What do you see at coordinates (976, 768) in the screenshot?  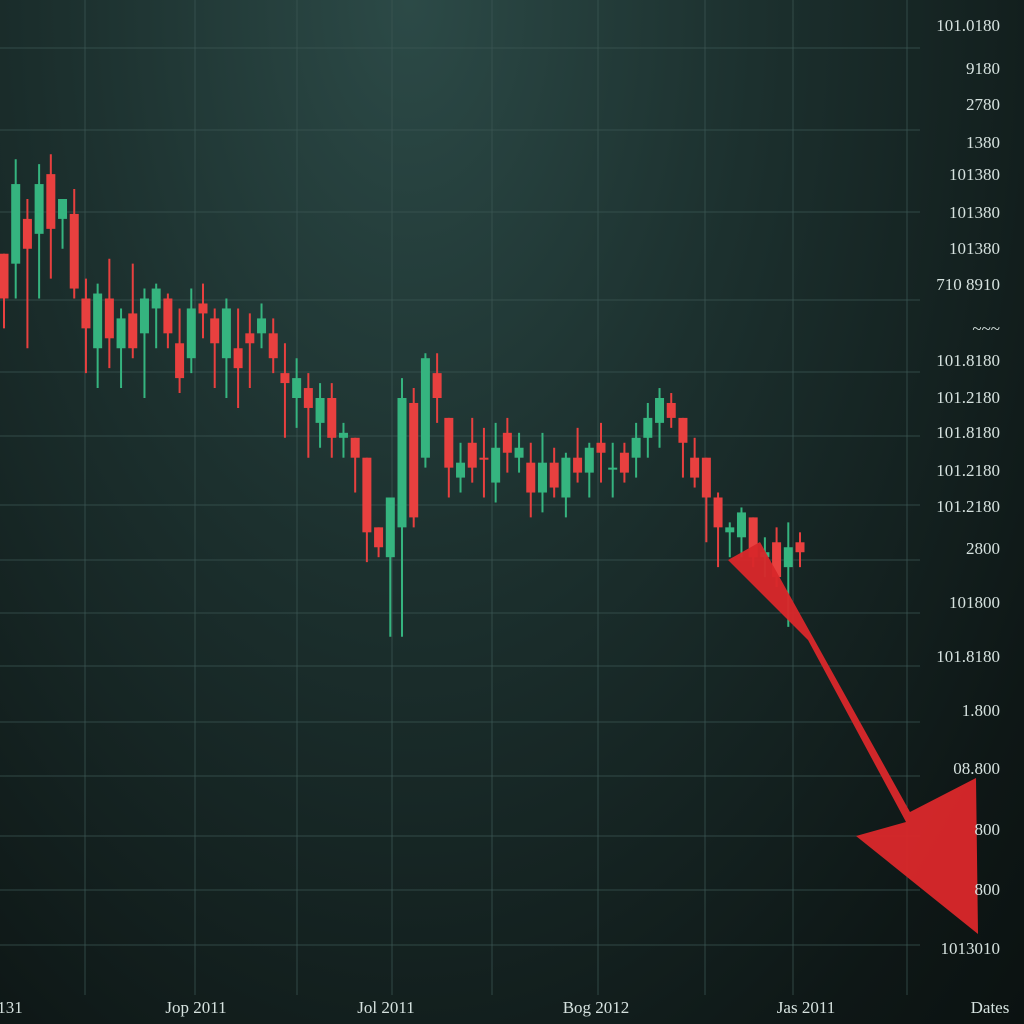 I see `y-tick-label: 08.800` at bounding box center [976, 768].